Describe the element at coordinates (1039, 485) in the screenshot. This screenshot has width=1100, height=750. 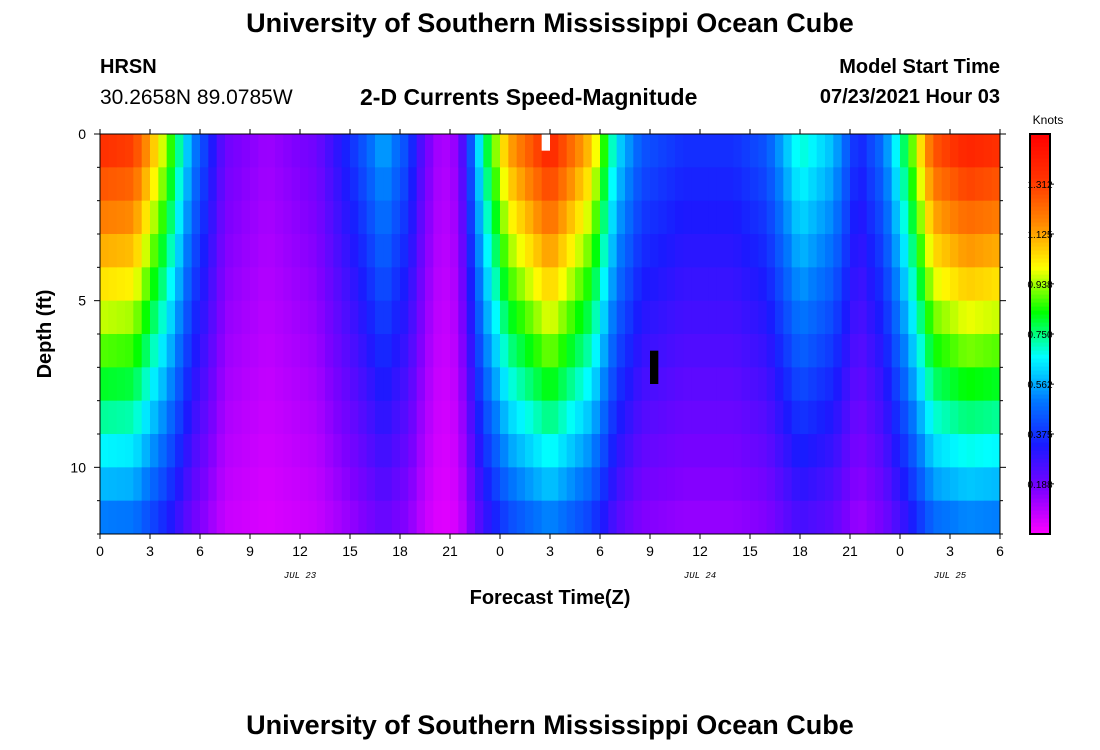
I see `colorbar-tick-label: 0.188` at that location.